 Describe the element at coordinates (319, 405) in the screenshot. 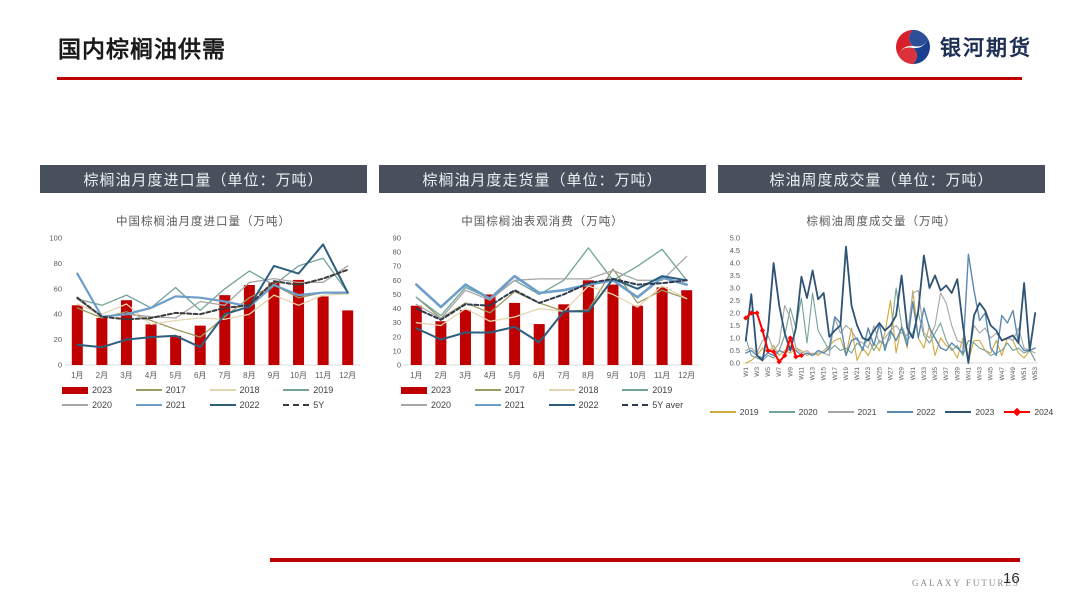

I see `legend-label: 5Y` at that location.